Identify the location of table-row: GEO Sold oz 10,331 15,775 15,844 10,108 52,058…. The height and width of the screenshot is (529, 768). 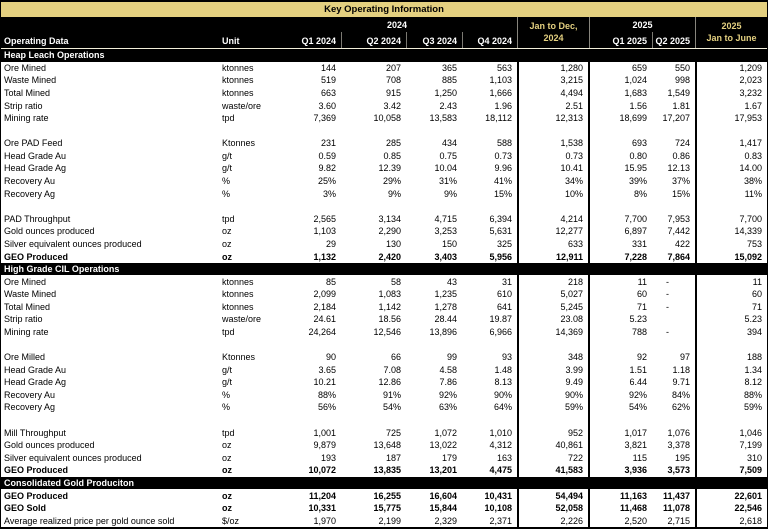
(384, 508).